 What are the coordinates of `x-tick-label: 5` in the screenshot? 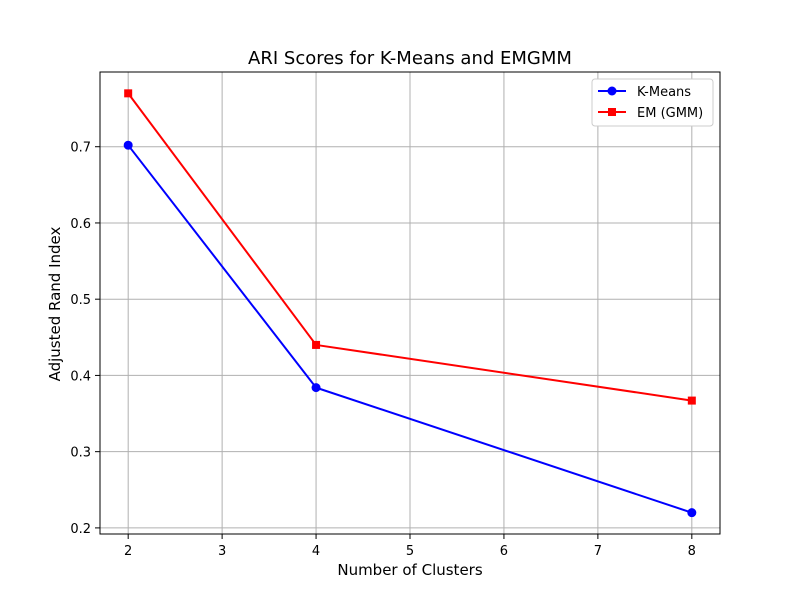 It's located at (410, 551).